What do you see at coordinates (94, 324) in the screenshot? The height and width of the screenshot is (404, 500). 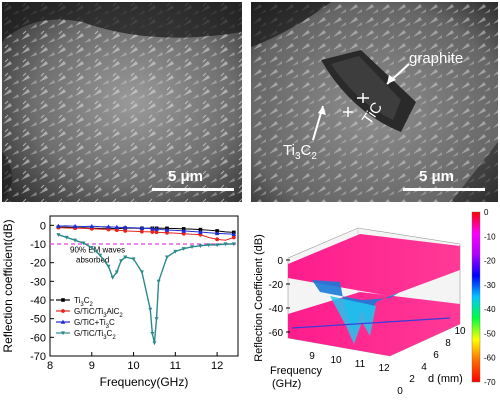 I see `legend-label: G/TiC+Ti3C` at bounding box center [94, 324].